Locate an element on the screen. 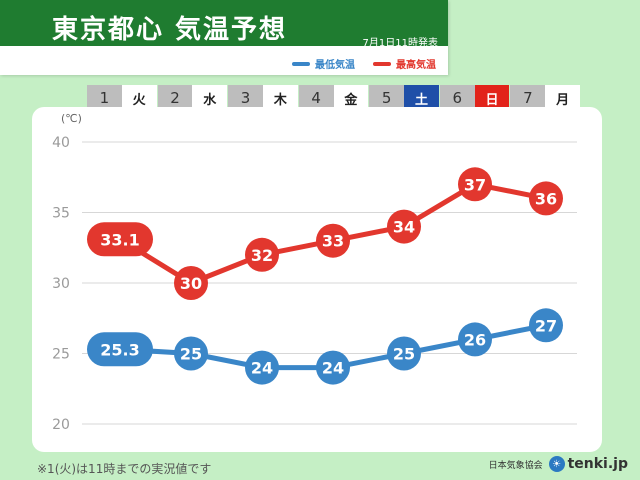 This screenshot has width=640, height=480. issued-time: 7月1日11時発表 is located at coordinates (400, 43).